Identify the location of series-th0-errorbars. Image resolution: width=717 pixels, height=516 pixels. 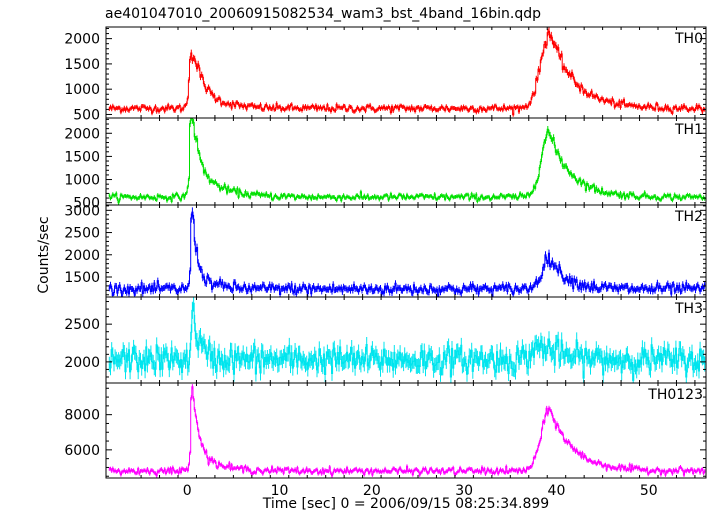
(407, 72).